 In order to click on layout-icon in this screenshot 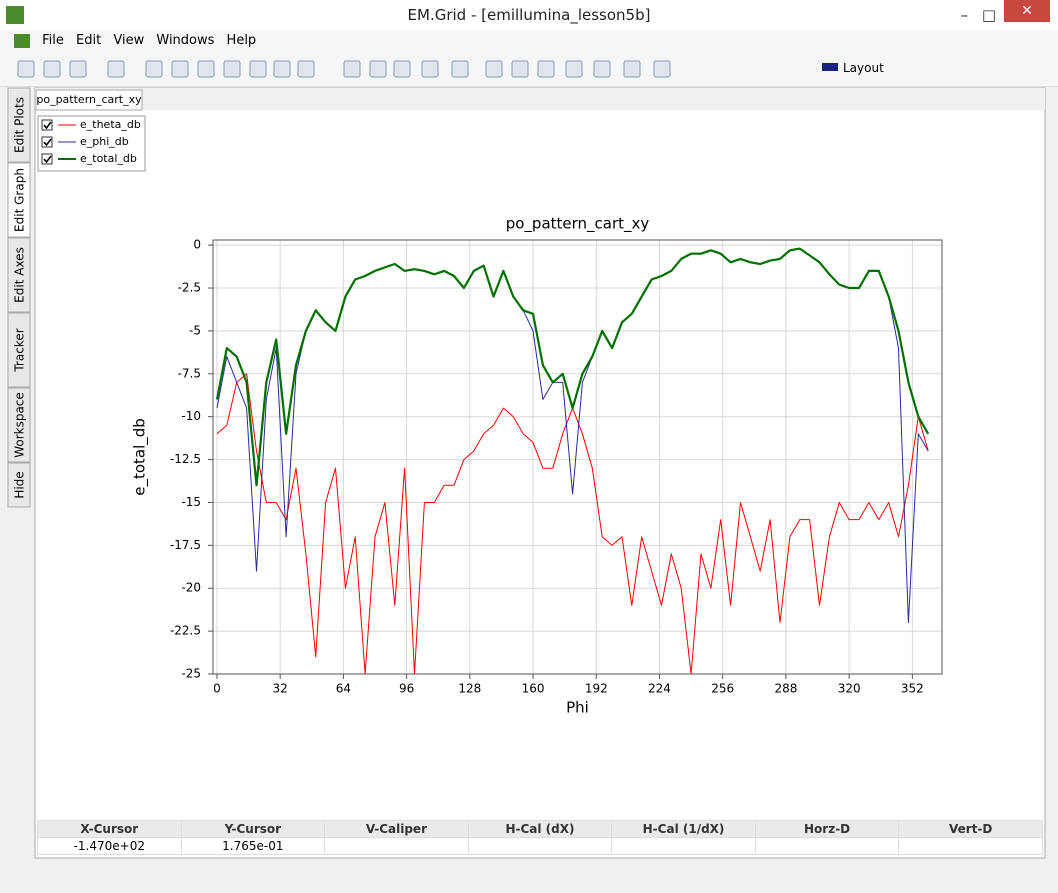, I will do `click(830, 67)`.